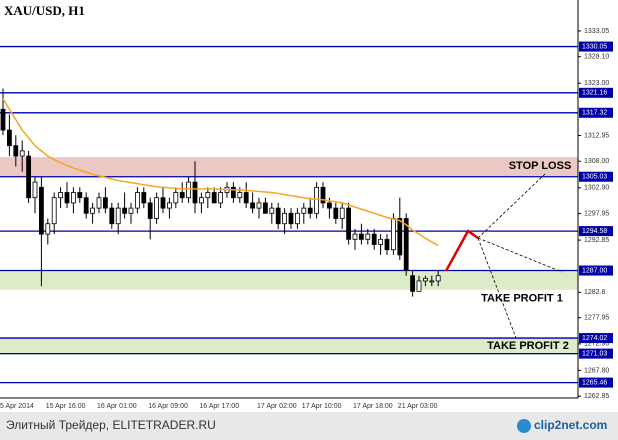 Image resolution: width=618 pixels, height=440 pixels. I want to click on y-tick-label: 1262.85, so click(596, 396).